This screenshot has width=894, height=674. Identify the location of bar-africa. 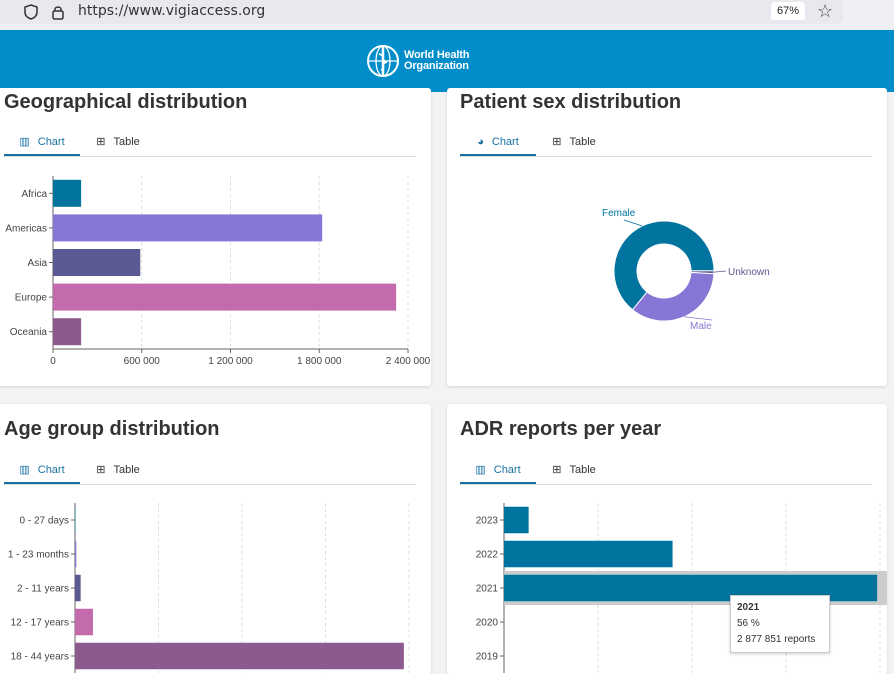
(67, 193).